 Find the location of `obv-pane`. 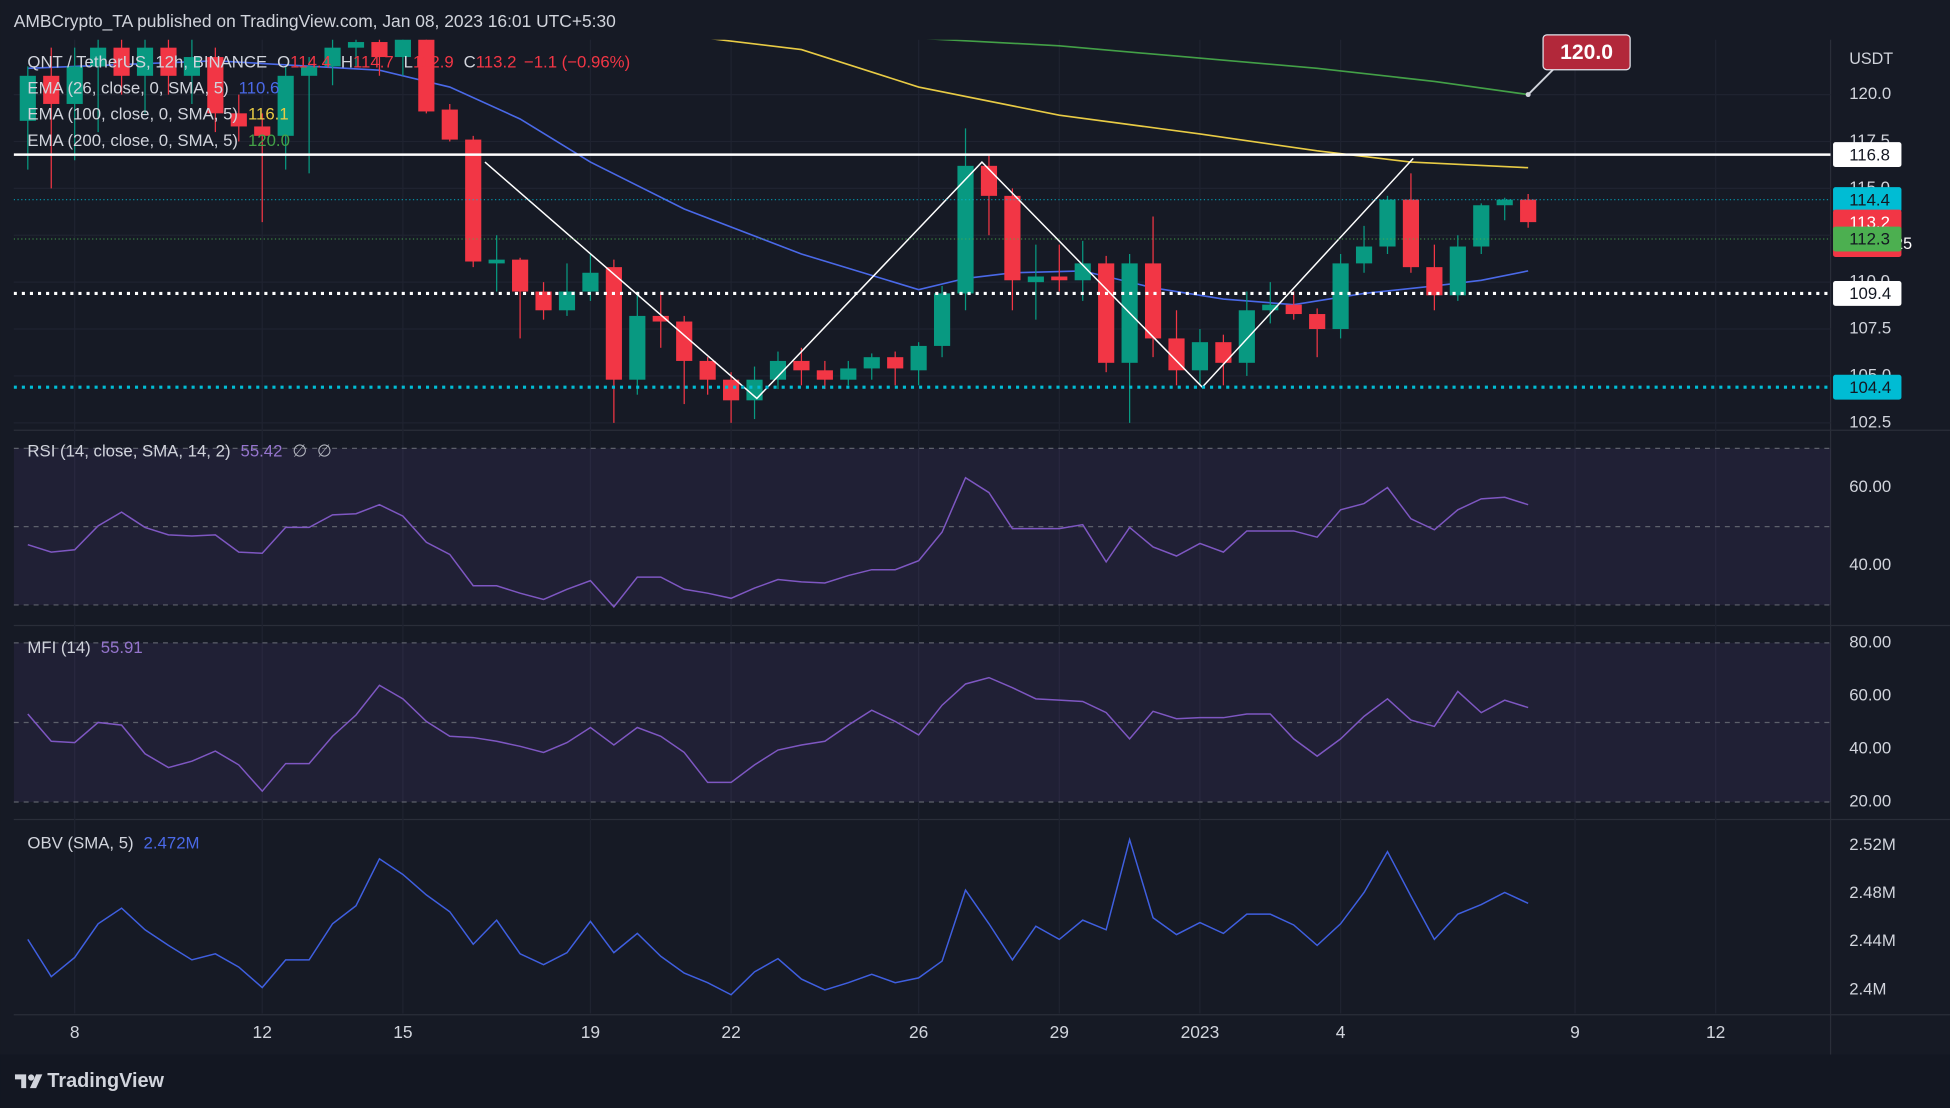

obv-pane is located at coordinates (778, 916).